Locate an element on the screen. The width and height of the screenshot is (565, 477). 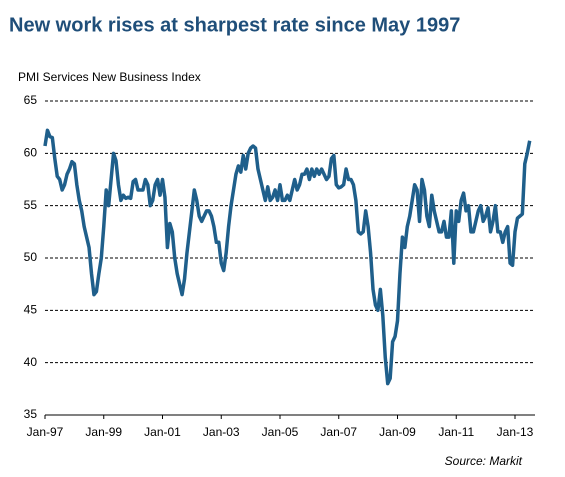
x-tick-label: Jan-11 is located at coordinates (456, 432).